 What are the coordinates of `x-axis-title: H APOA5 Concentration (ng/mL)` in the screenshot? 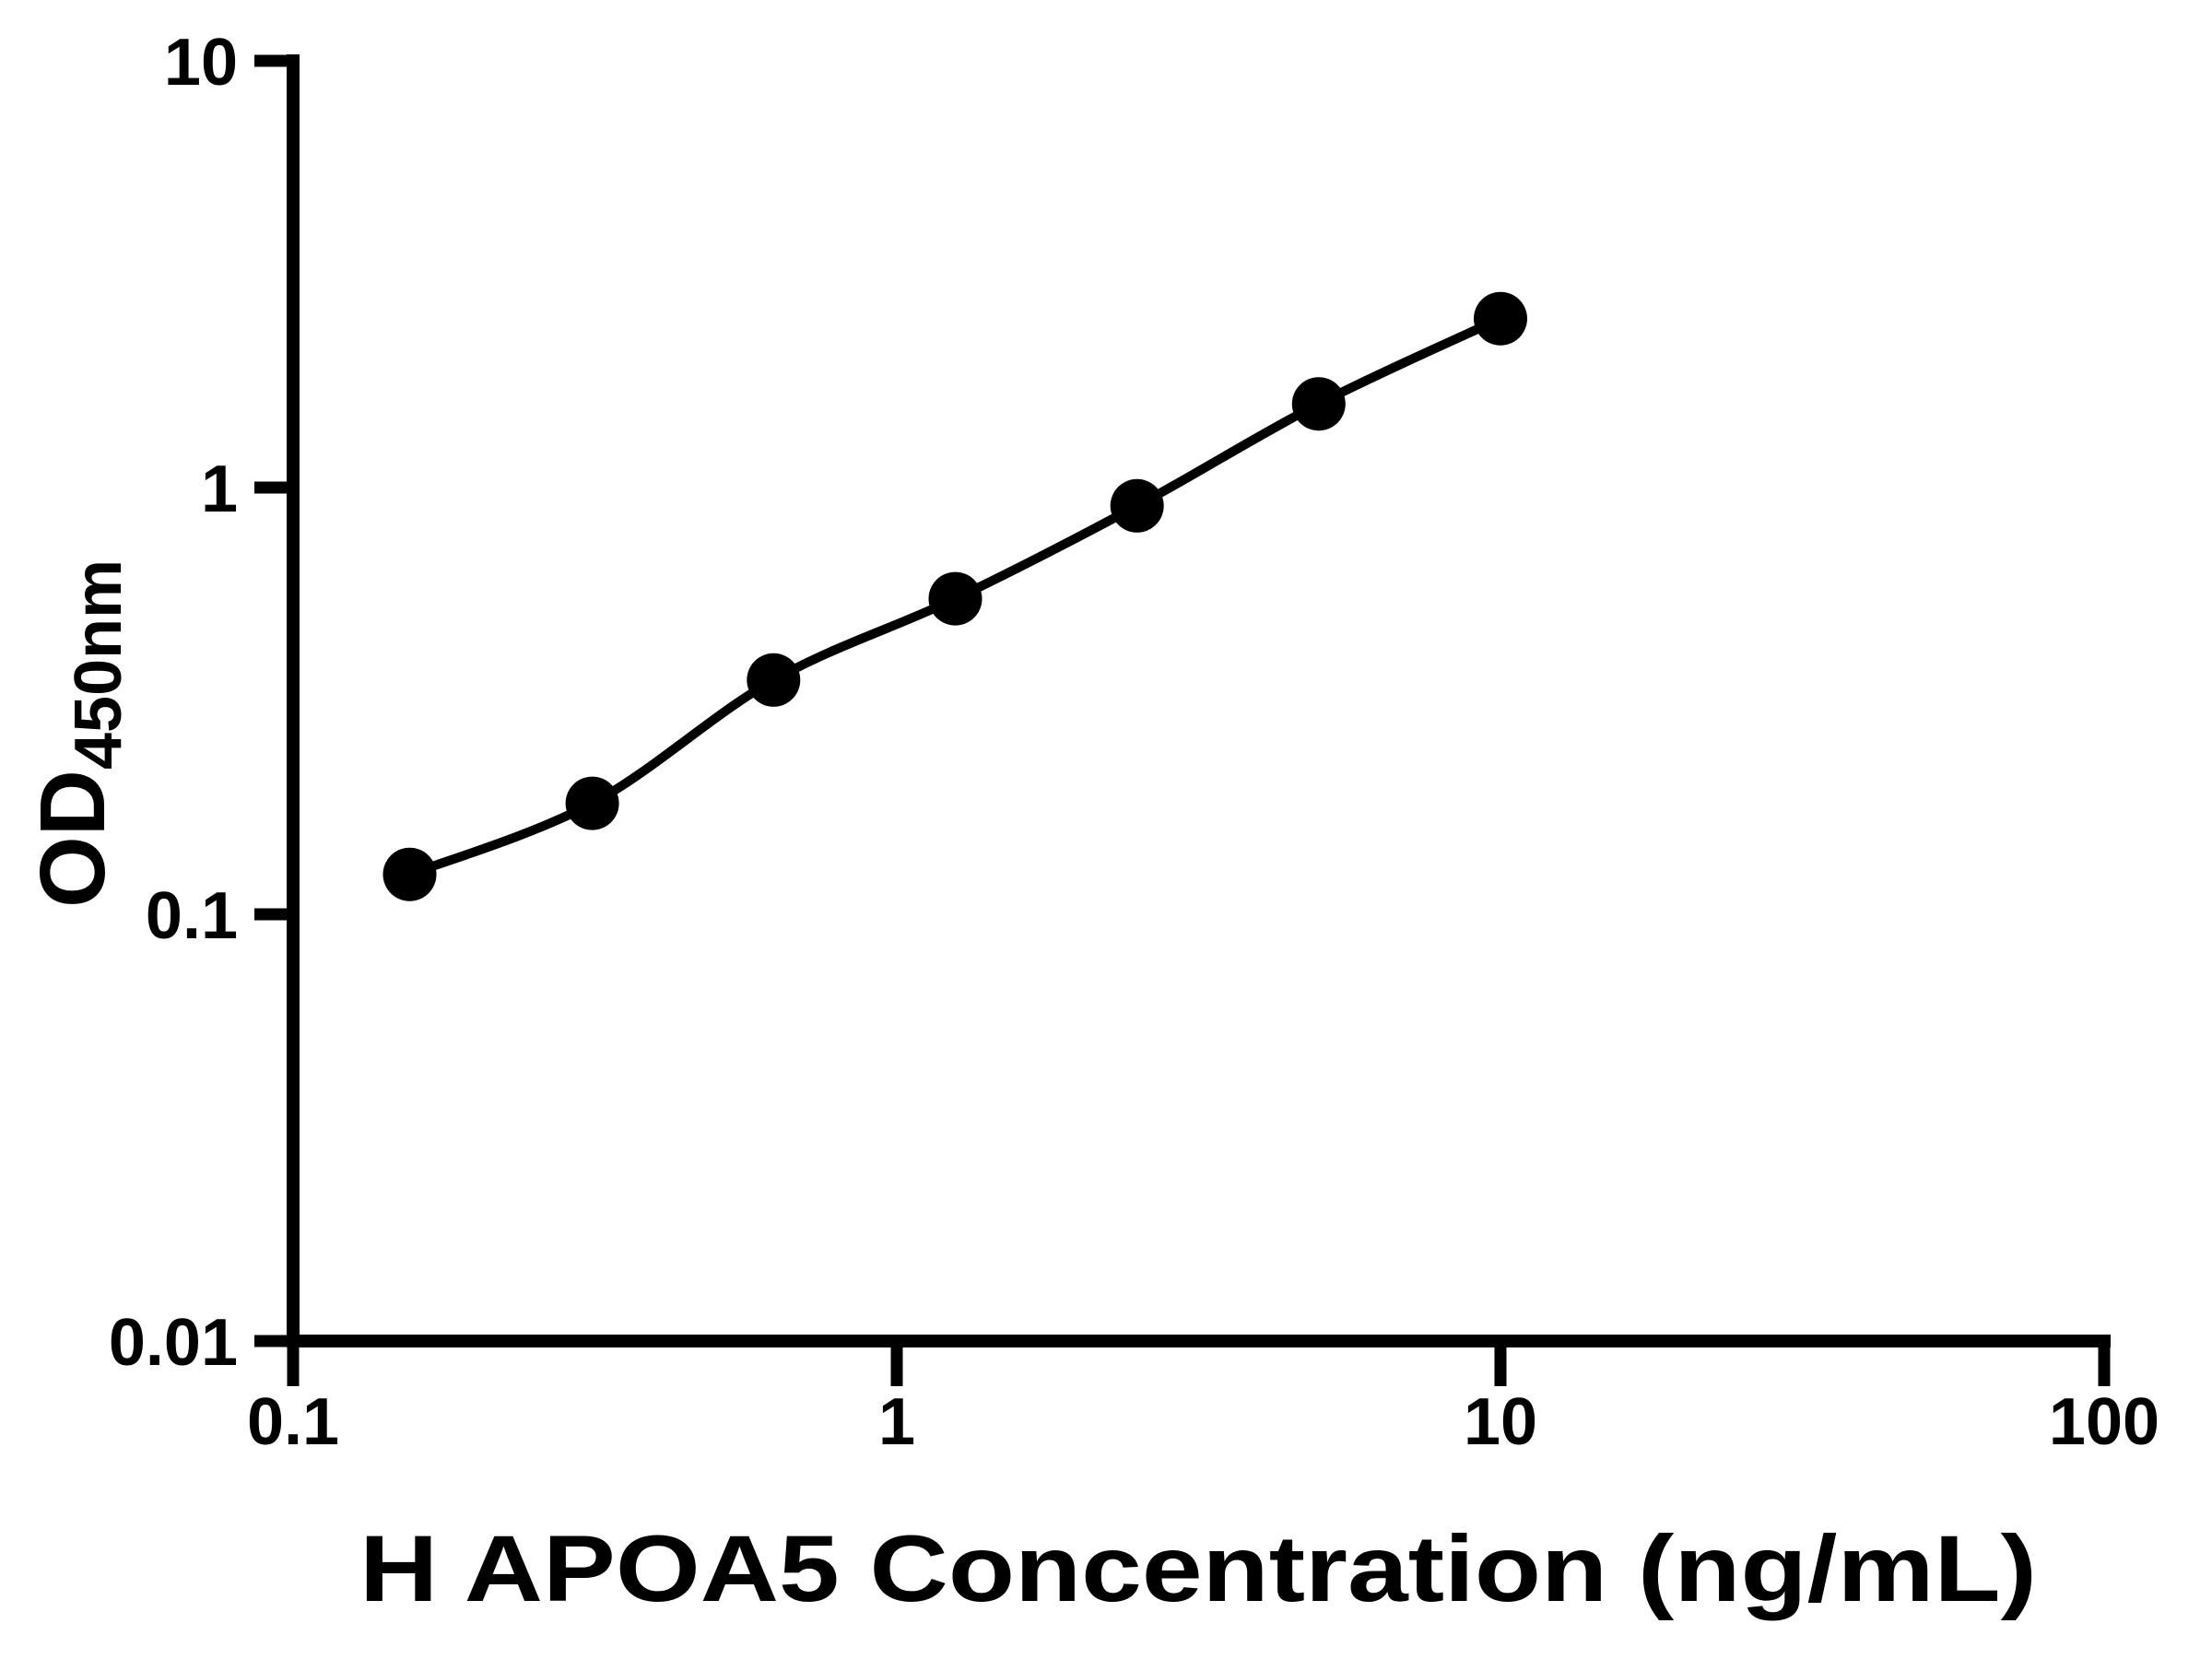 It's located at (1198, 1568).